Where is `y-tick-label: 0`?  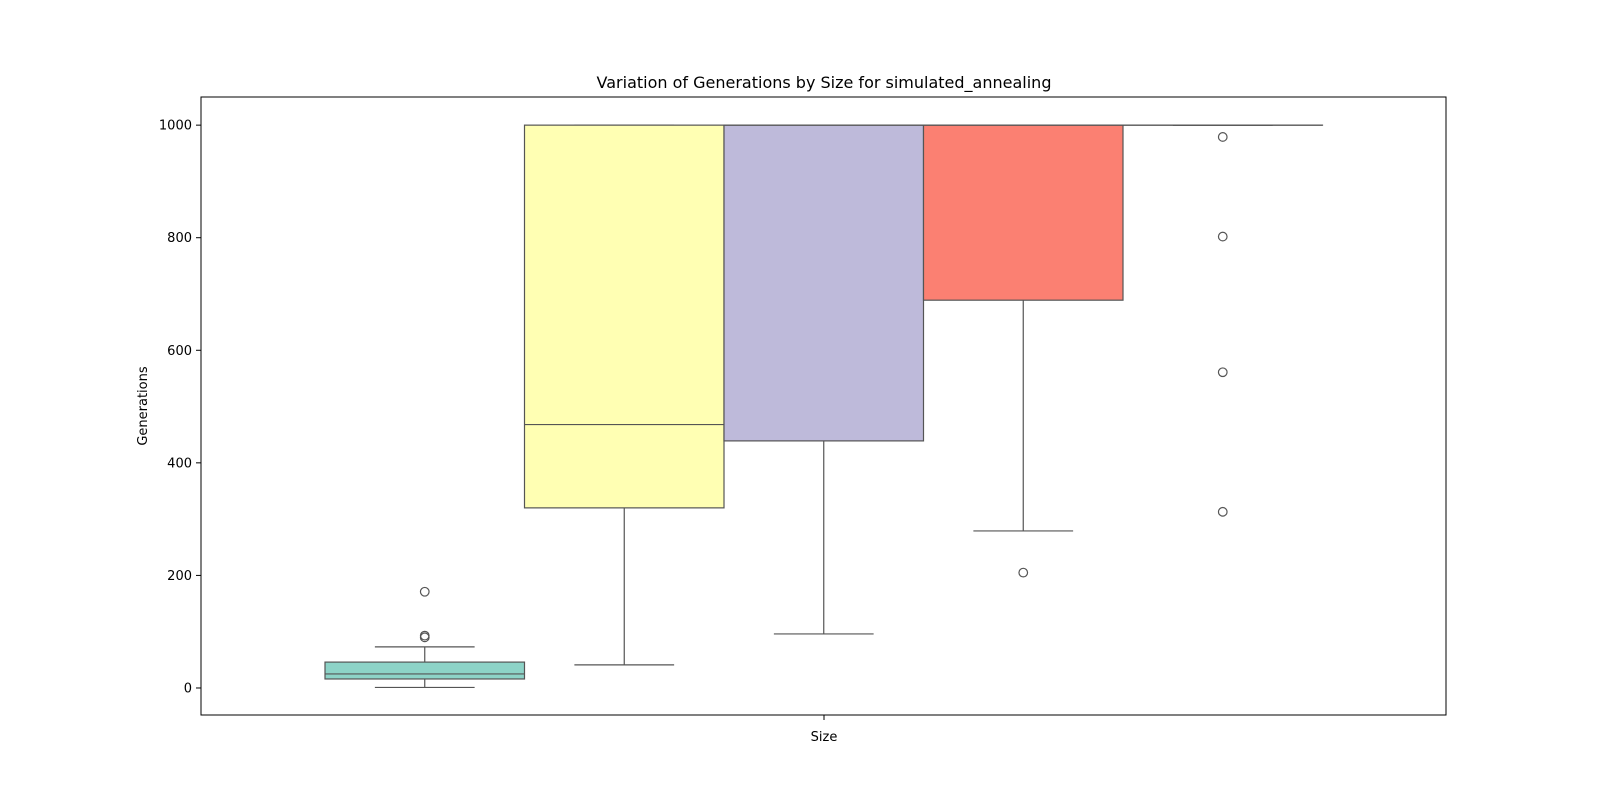 y-tick-label: 0 is located at coordinates (188, 688).